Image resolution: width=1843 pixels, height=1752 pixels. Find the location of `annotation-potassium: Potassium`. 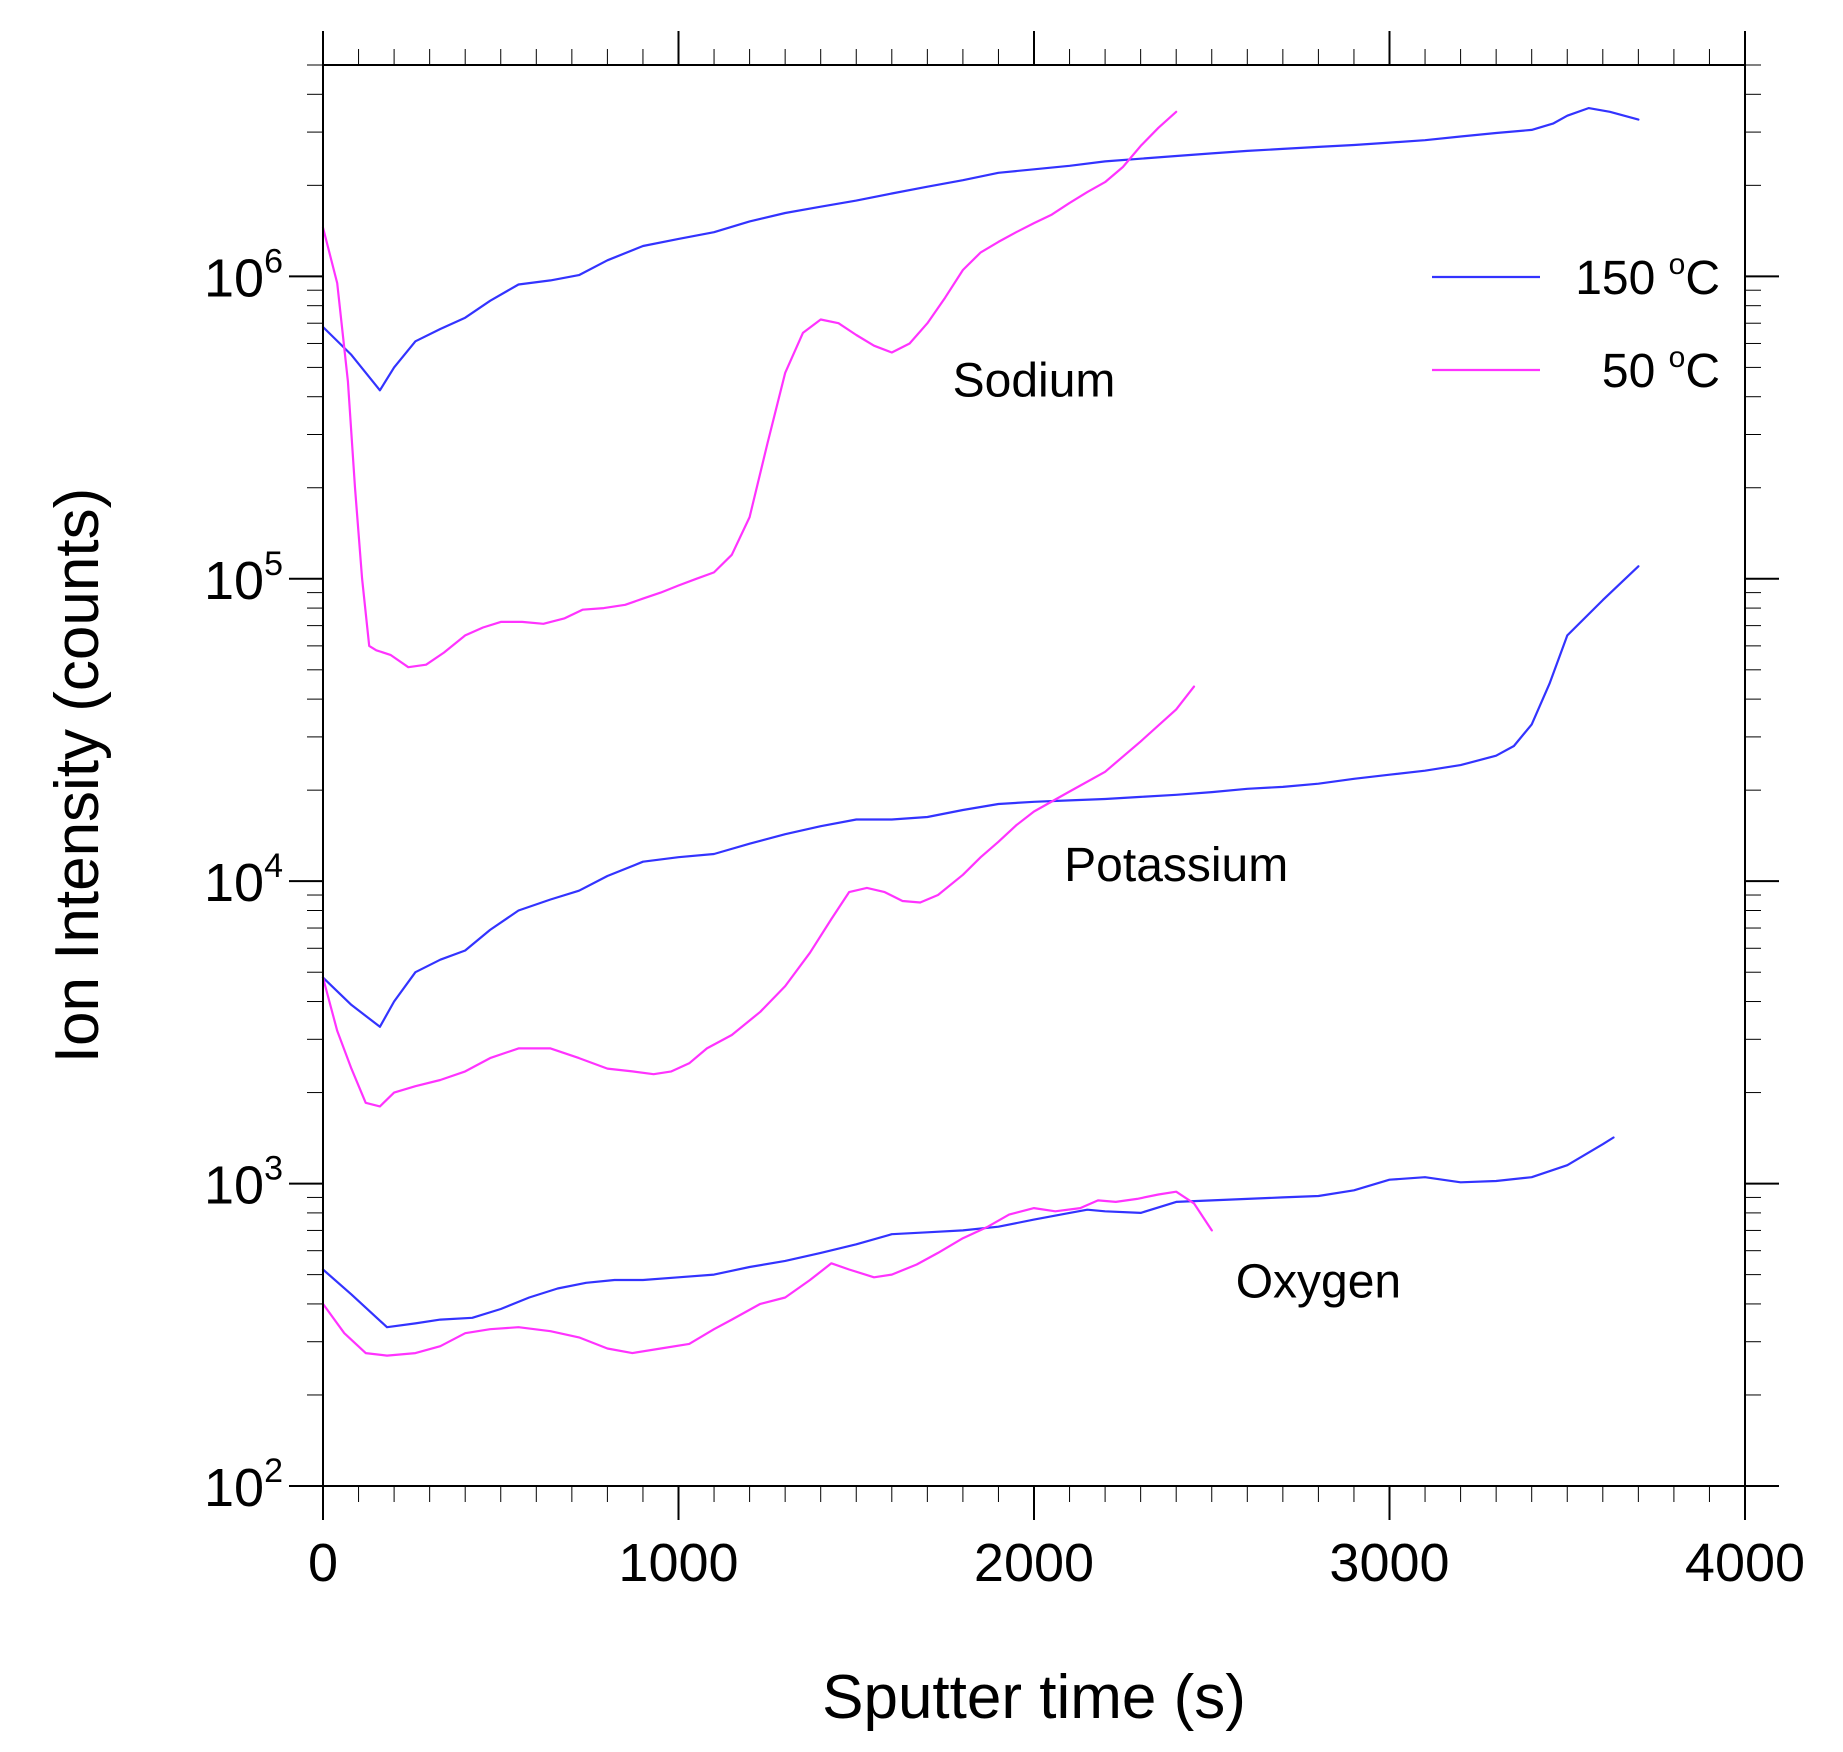

annotation-potassium: Potassium is located at coordinates (1176, 865).